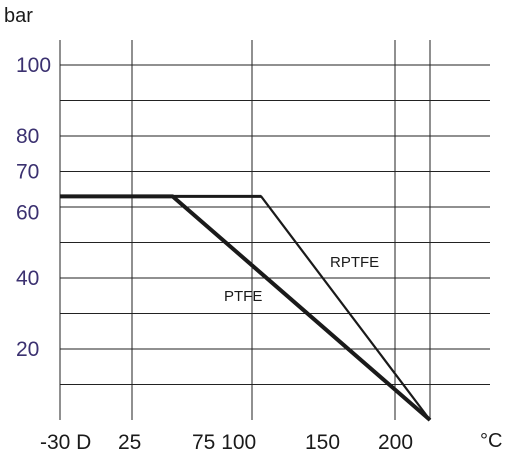 This screenshot has height=460, width=510. I want to click on y-axis-unit: bar, so click(18, 16).